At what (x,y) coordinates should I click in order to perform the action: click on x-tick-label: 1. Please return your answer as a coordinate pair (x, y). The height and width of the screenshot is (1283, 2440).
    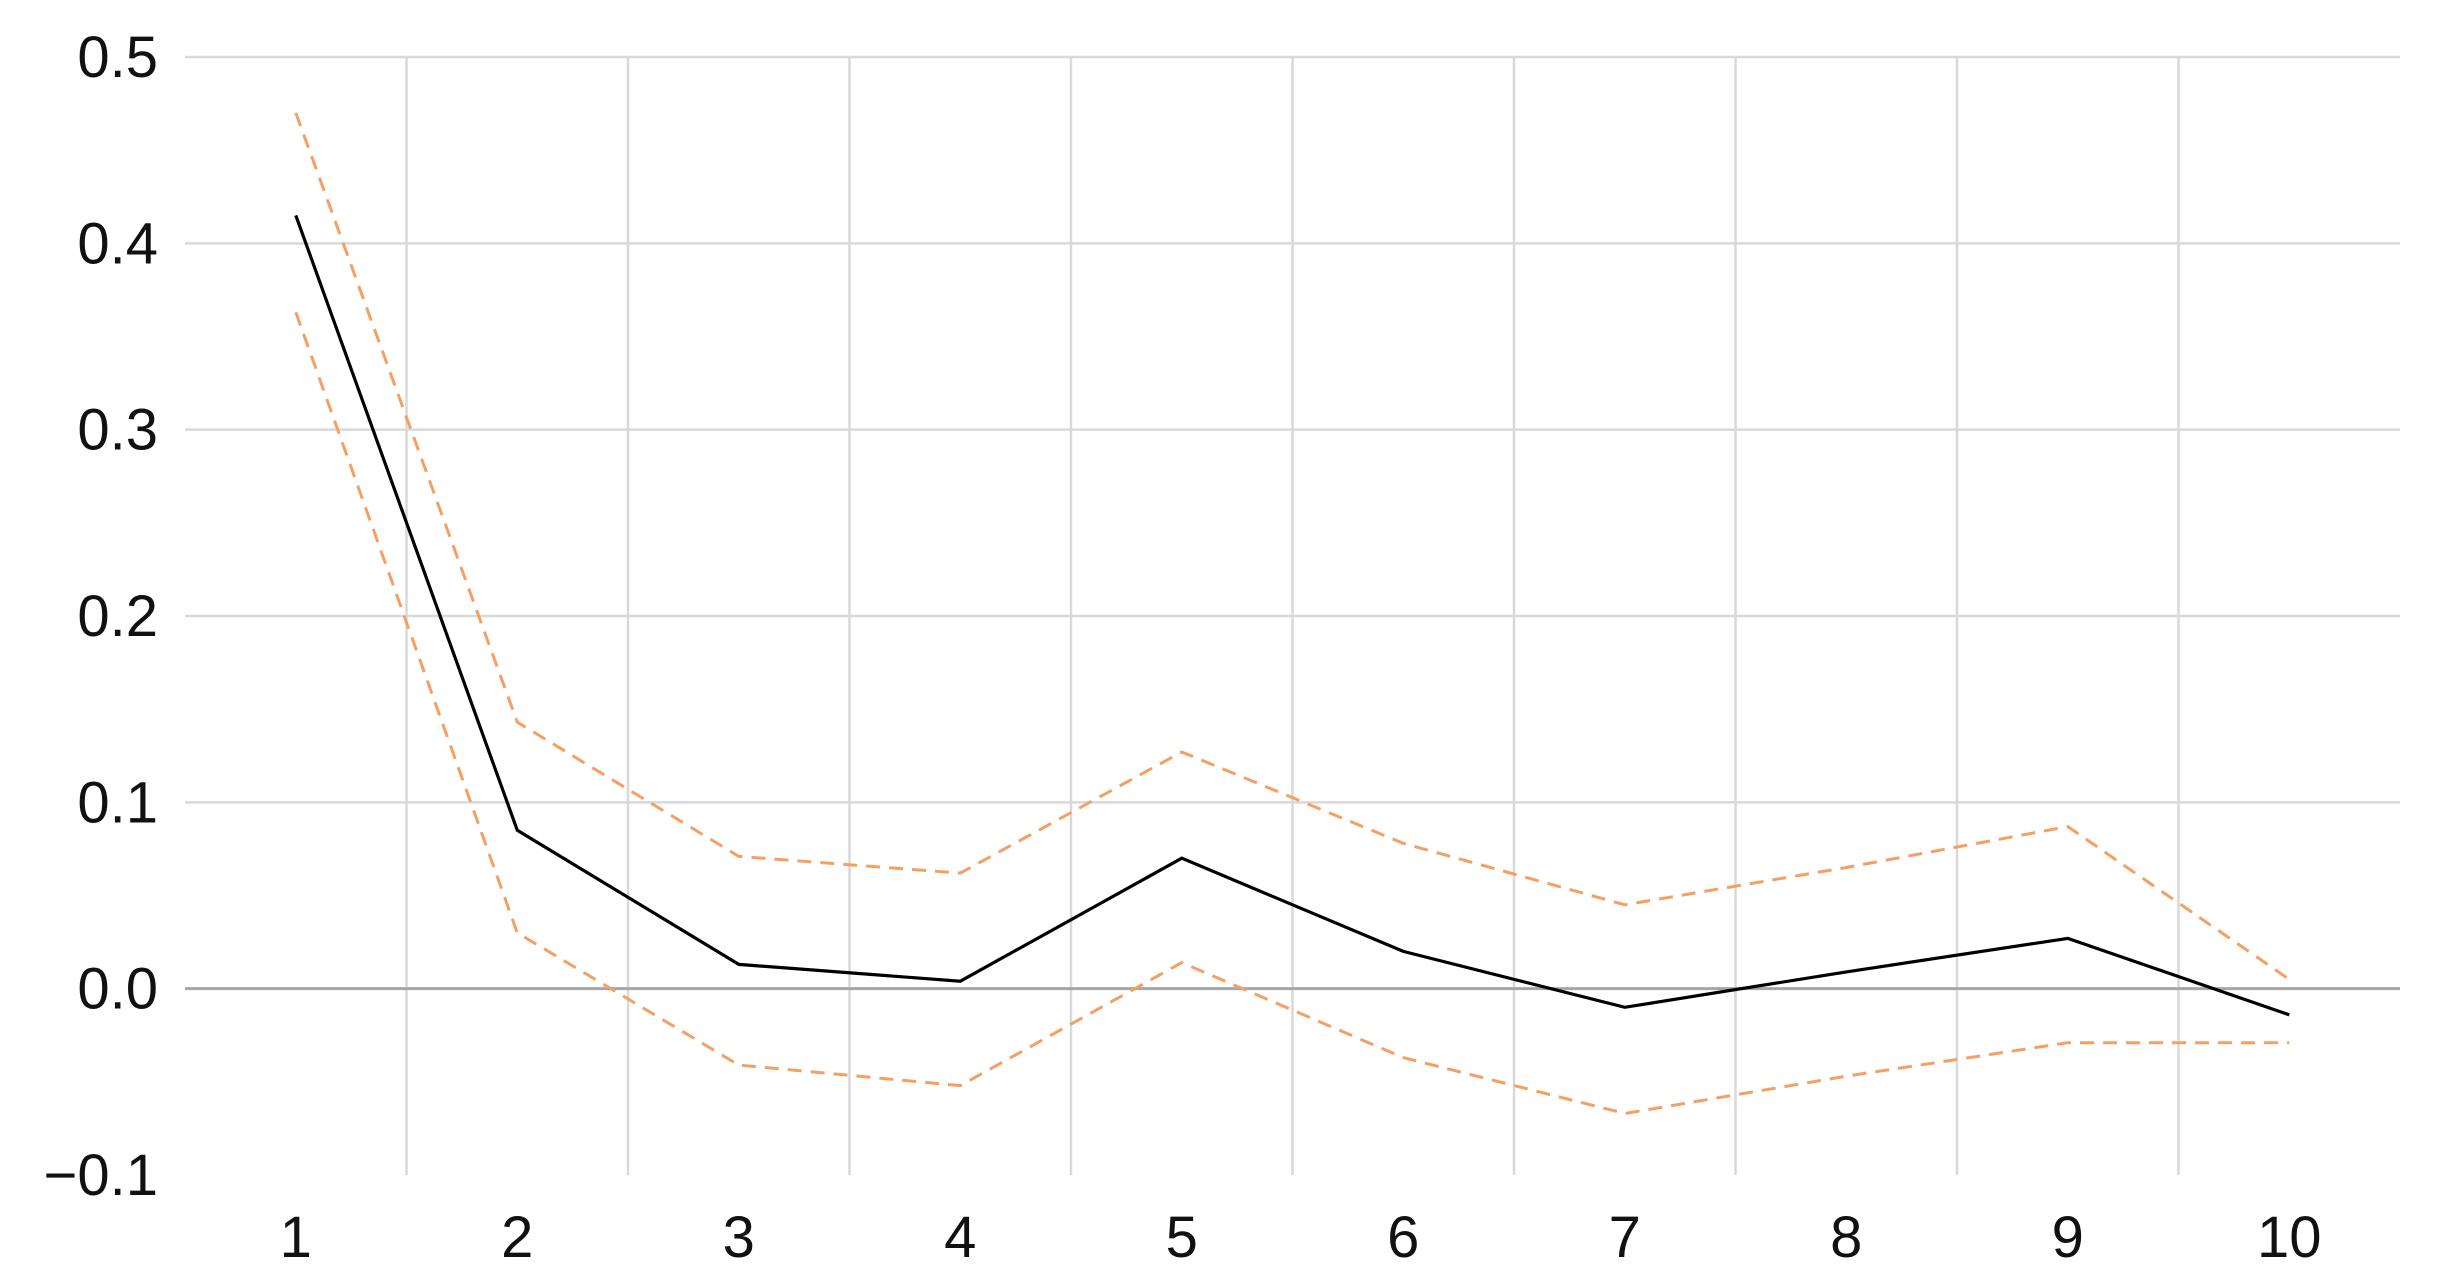
    Looking at the image, I should click on (296, 1237).